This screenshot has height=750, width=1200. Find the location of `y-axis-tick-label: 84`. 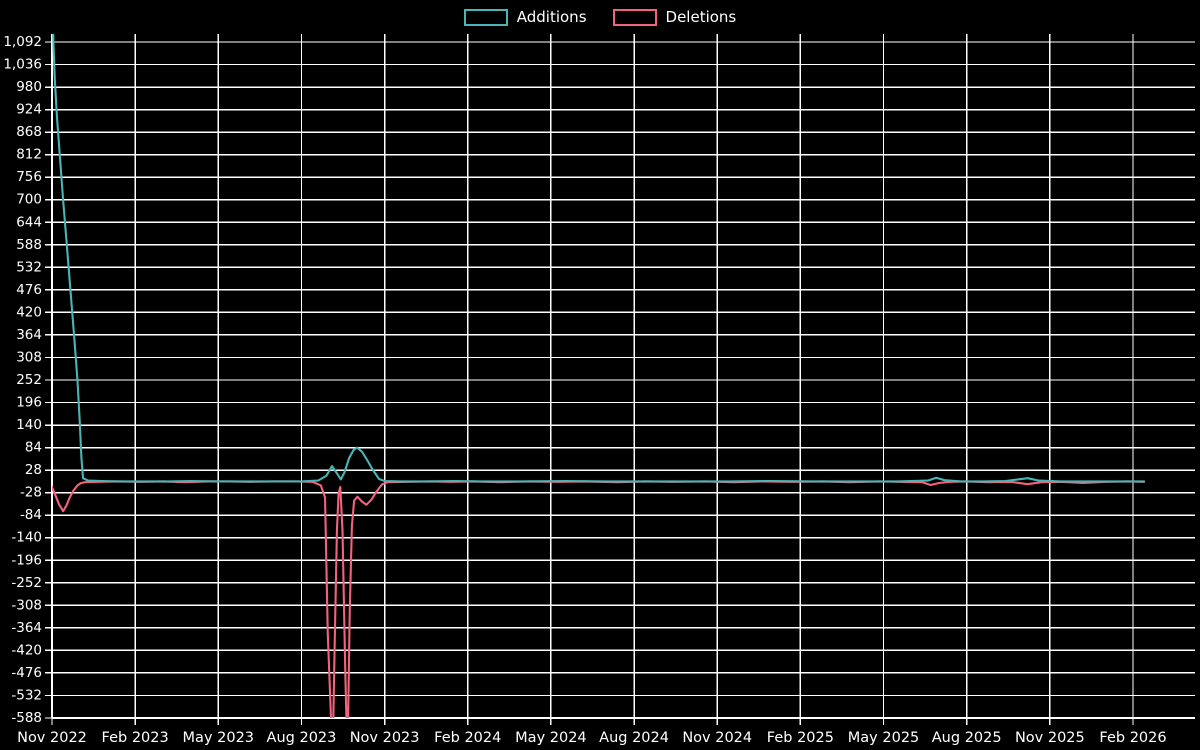

y-axis-tick-label: 84 is located at coordinates (33, 448).